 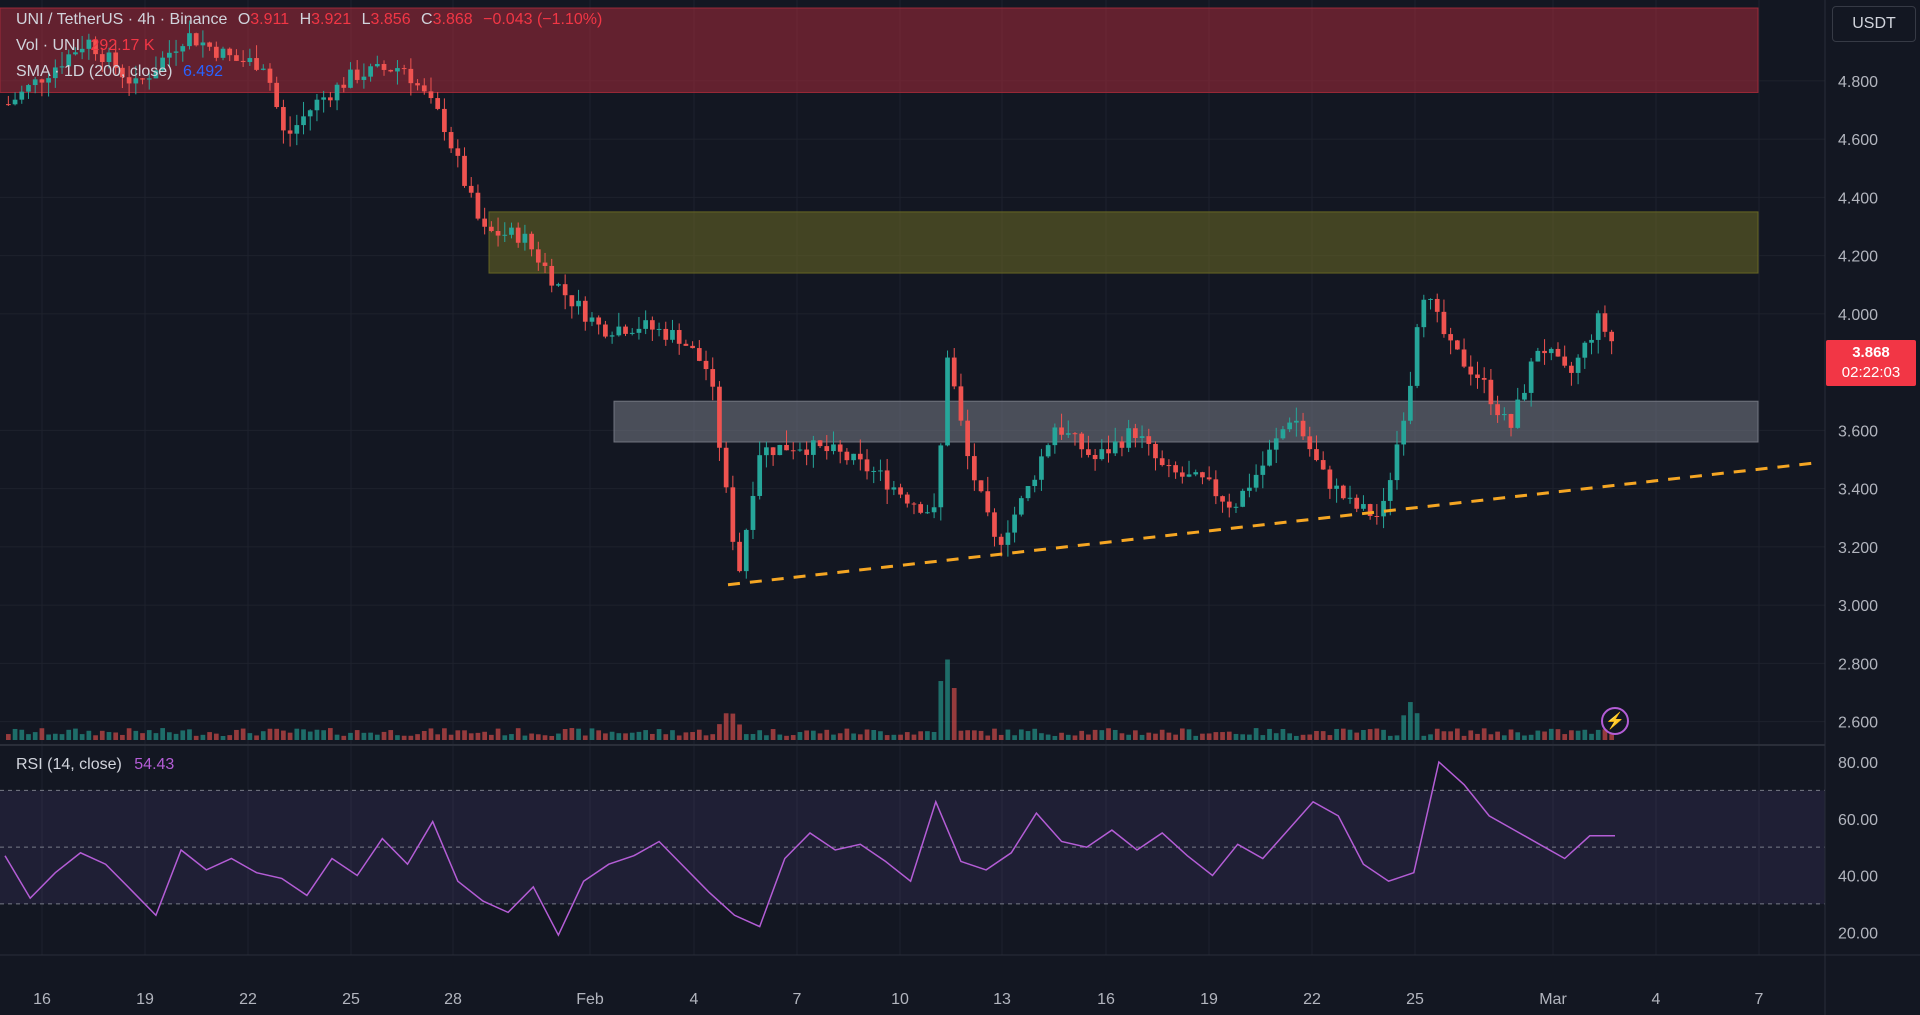 I want to click on time-tick-9: 13, so click(x=1002, y=999).